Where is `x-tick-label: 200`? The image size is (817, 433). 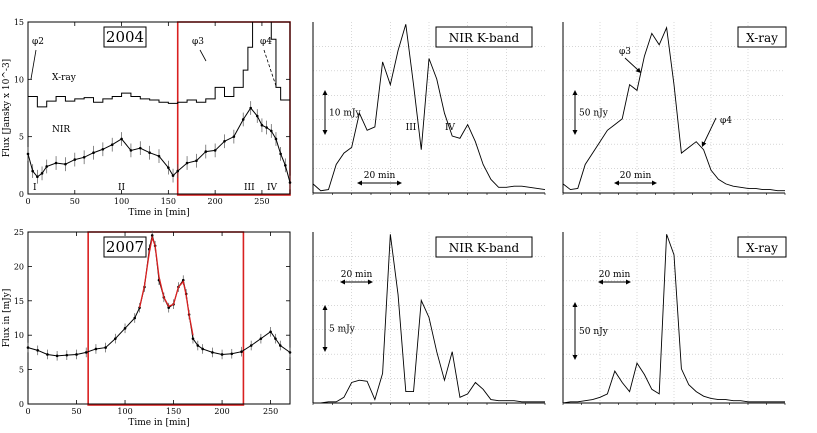
x-tick-label: 200 is located at coordinates (215, 201).